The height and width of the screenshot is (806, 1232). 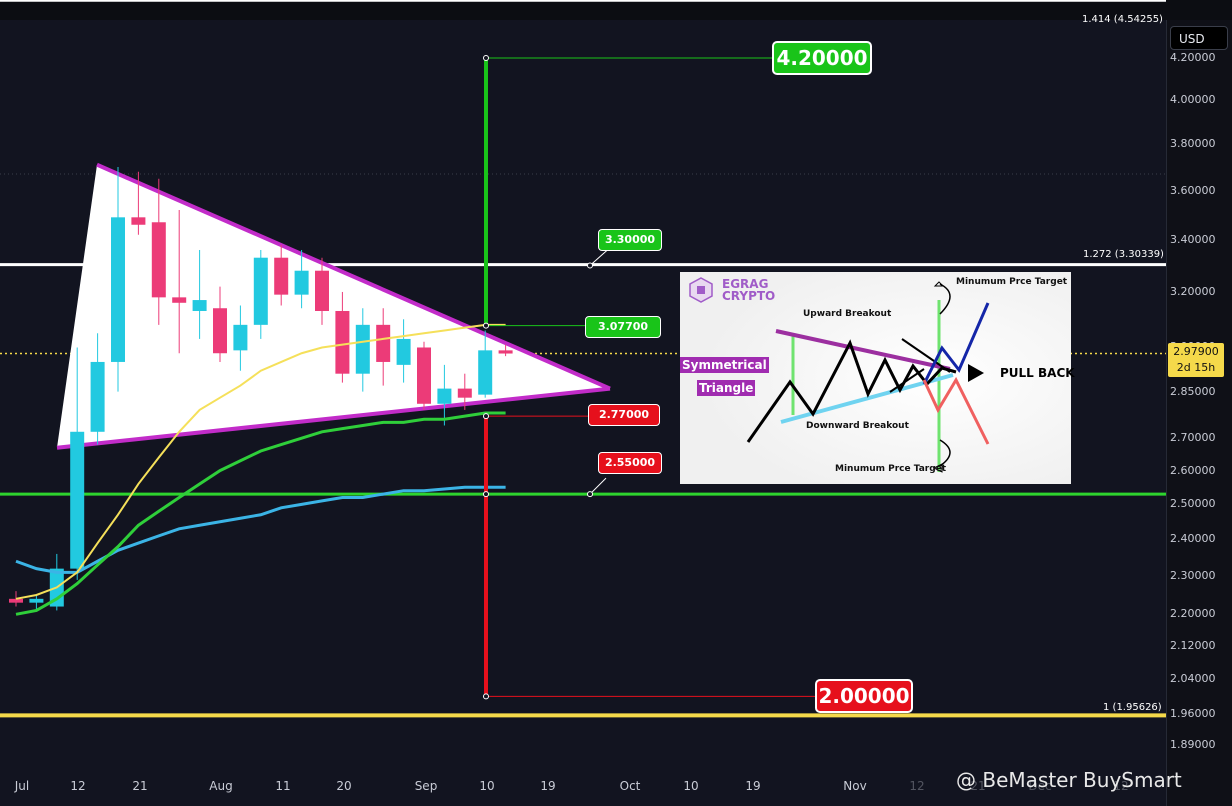 I want to click on brand-name: EGRAG CRYPTO, so click(x=748, y=290).